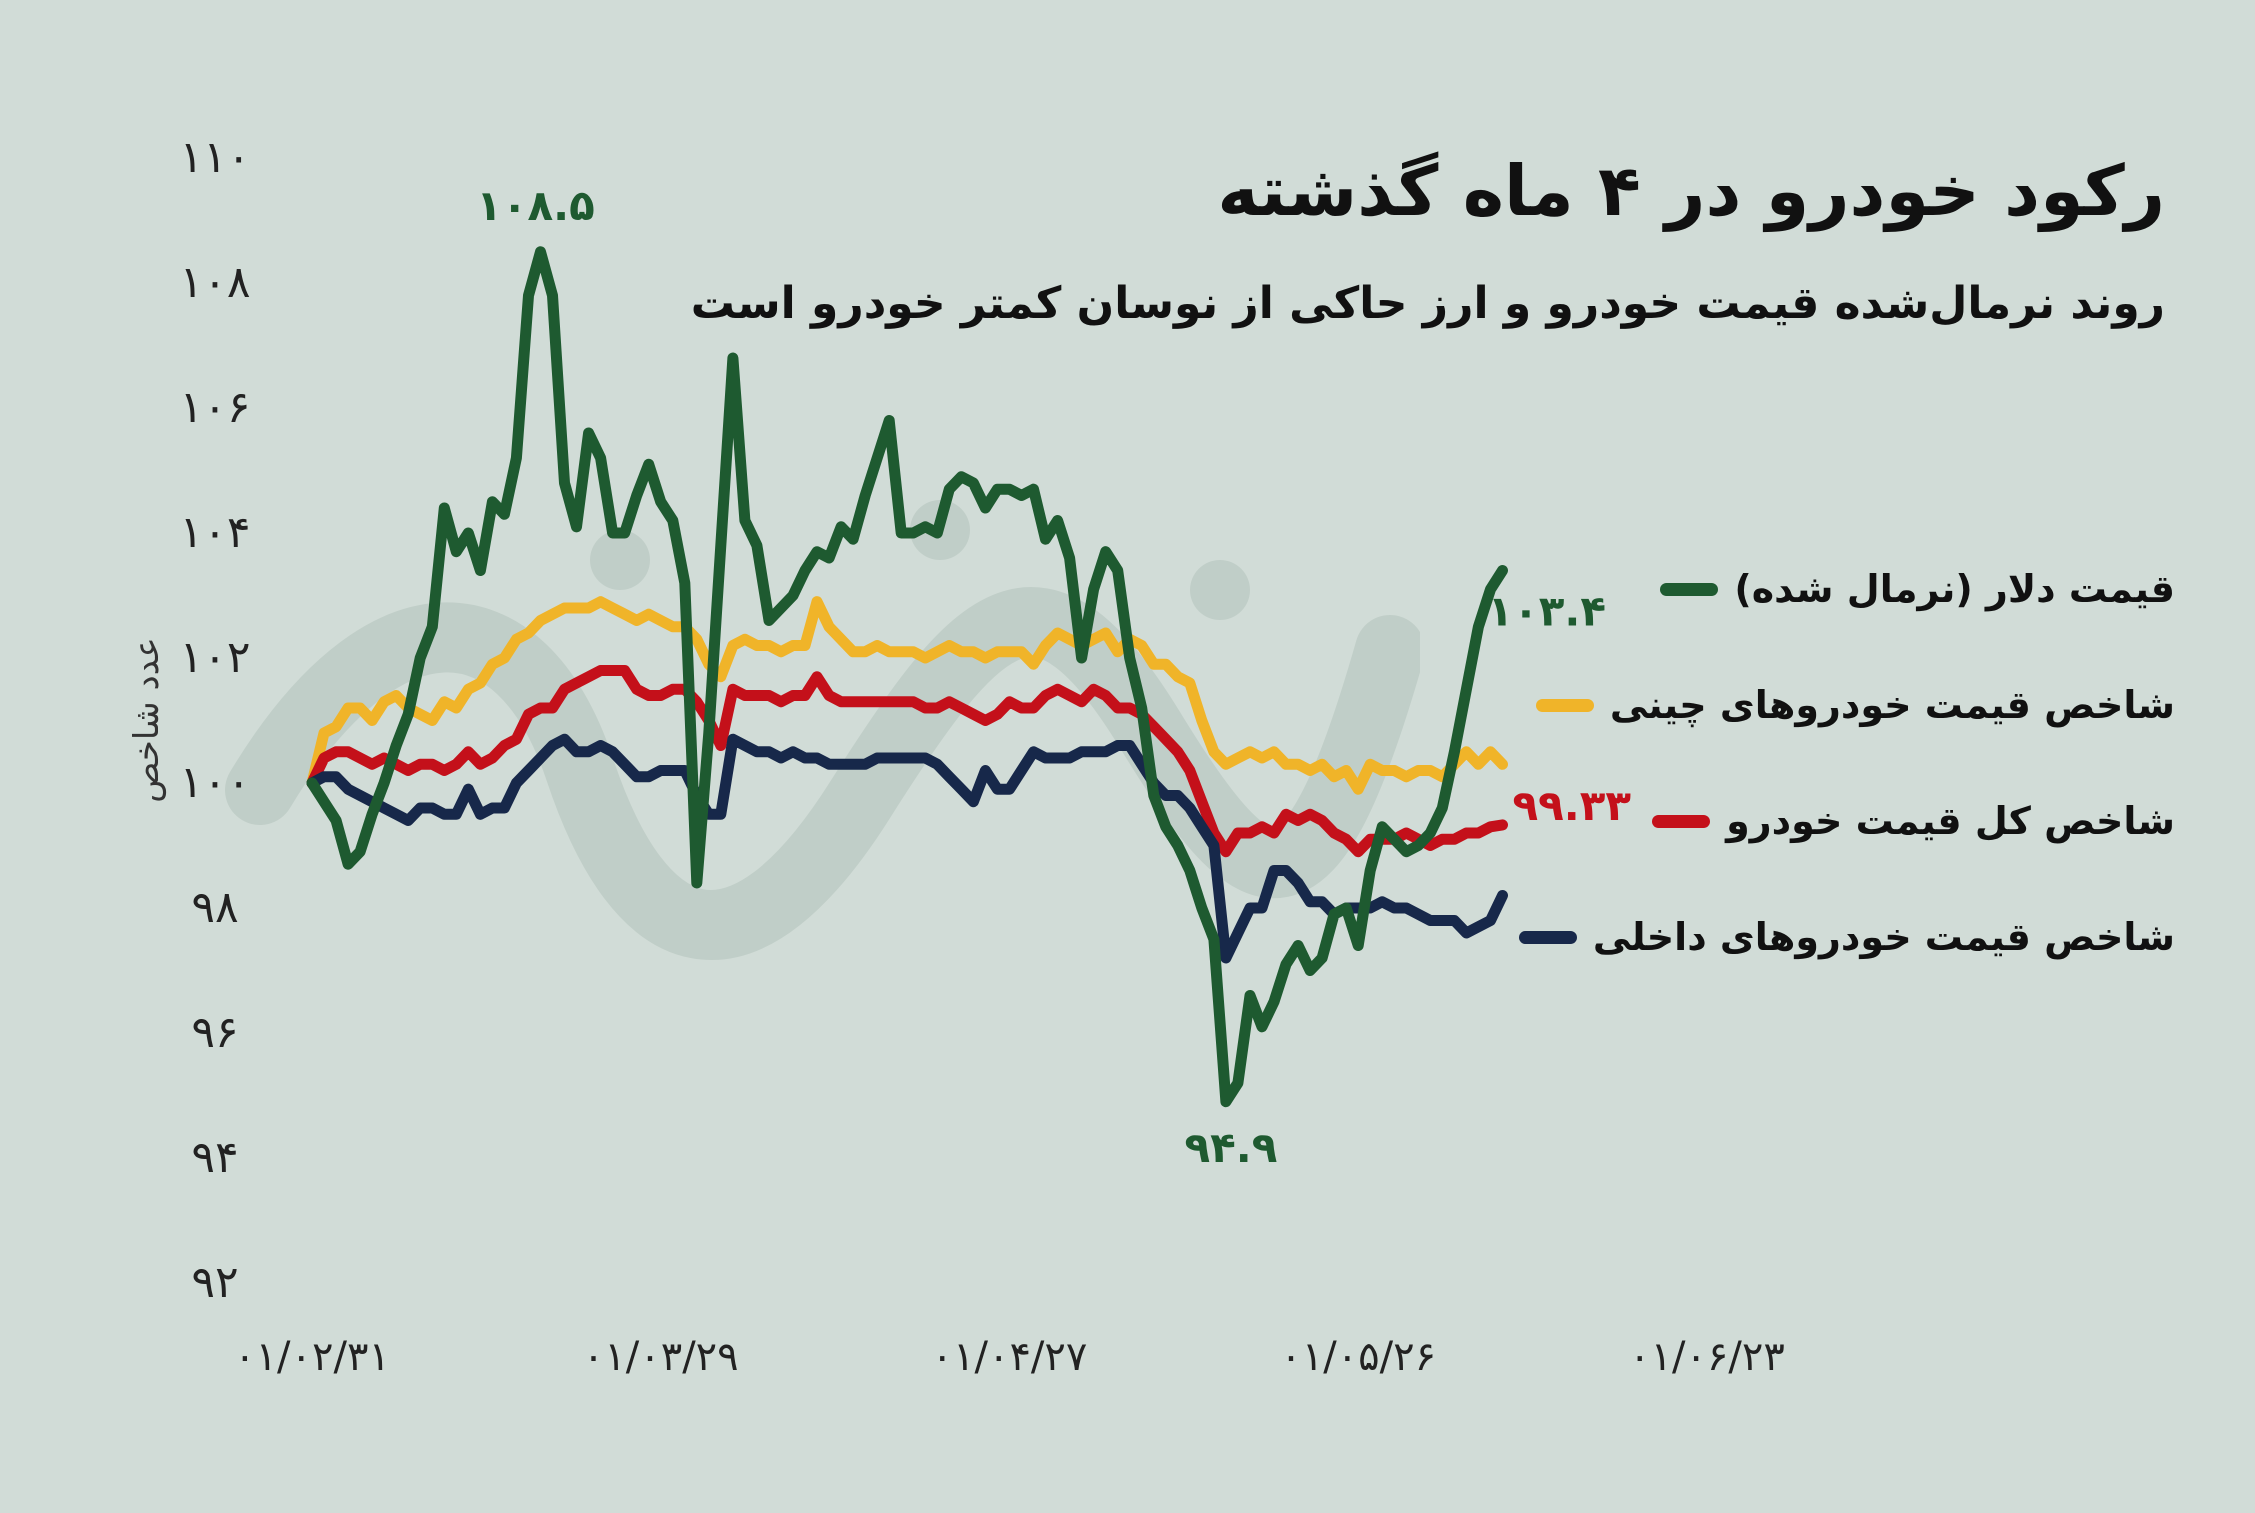  Describe the element at coordinates (215, 282) in the screenshot. I see `y-tick-label: ۱۰۸` at that location.